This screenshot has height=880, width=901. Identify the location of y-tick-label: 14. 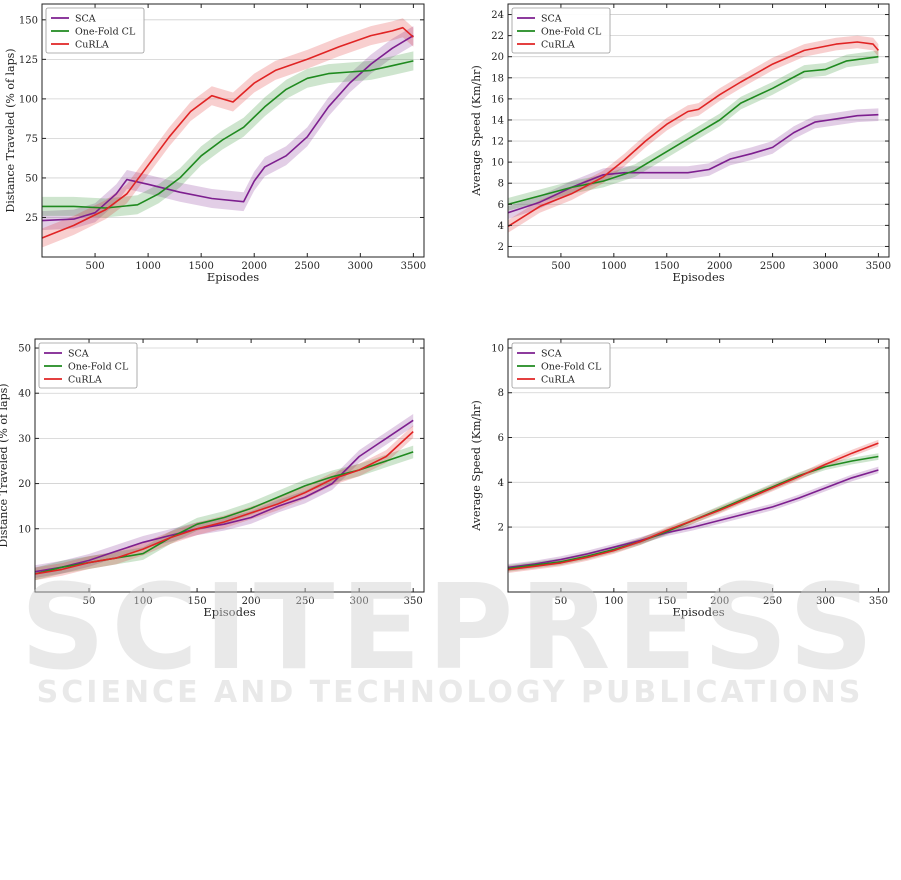
(497, 120).